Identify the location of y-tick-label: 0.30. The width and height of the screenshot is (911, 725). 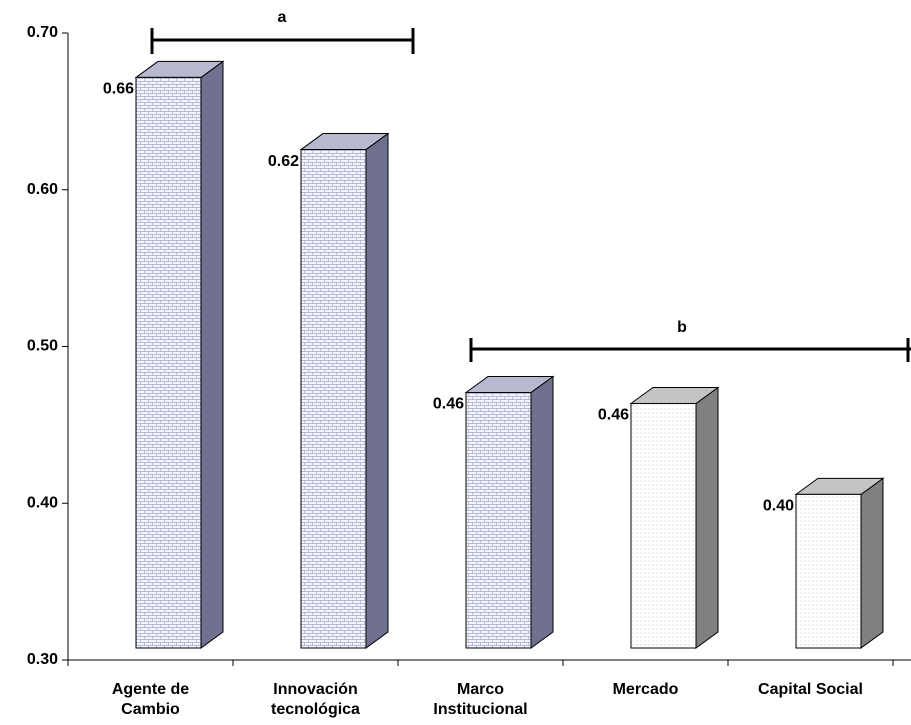
(42, 659).